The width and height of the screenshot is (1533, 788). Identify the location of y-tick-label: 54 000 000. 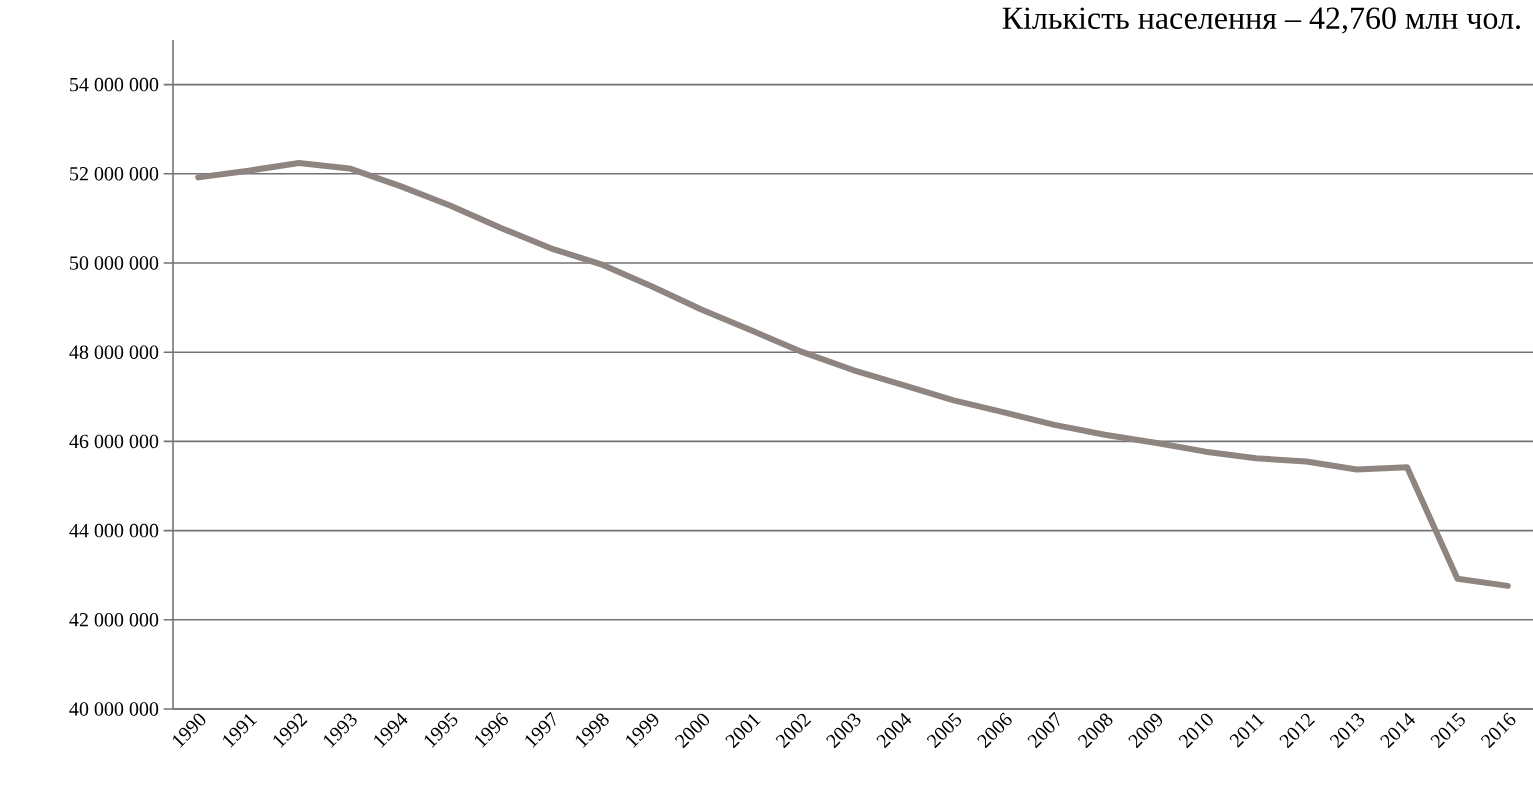
(114, 84).